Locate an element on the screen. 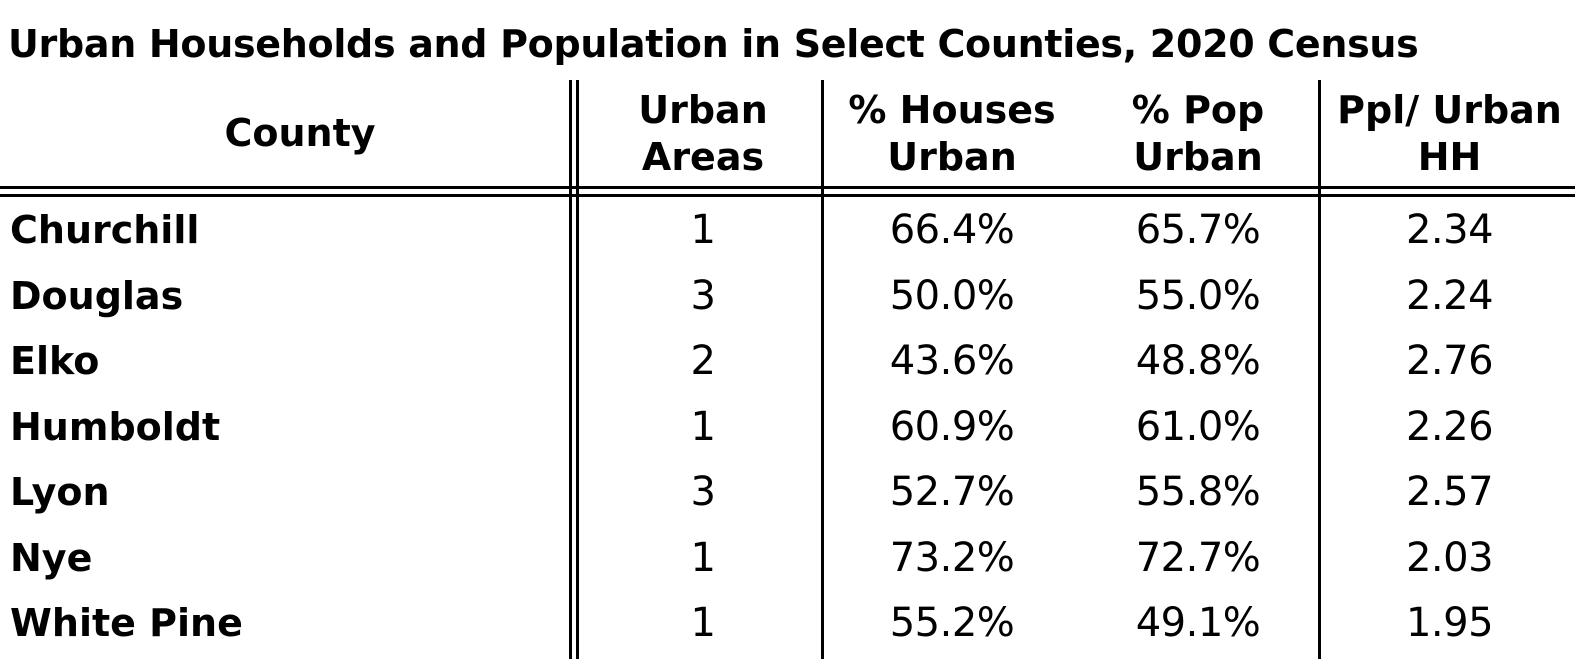 The height and width of the screenshot is (659, 1575). cell-ppl-per-urban-hh: 2.76 is located at coordinates (1449, 361).